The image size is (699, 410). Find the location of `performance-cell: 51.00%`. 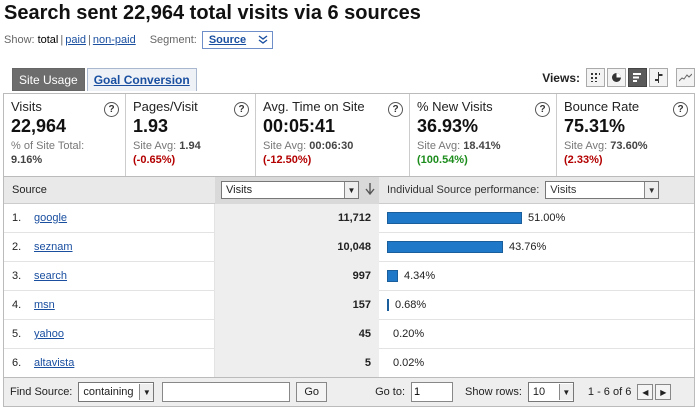

performance-cell: 51.00% is located at coordinates (472, 218).